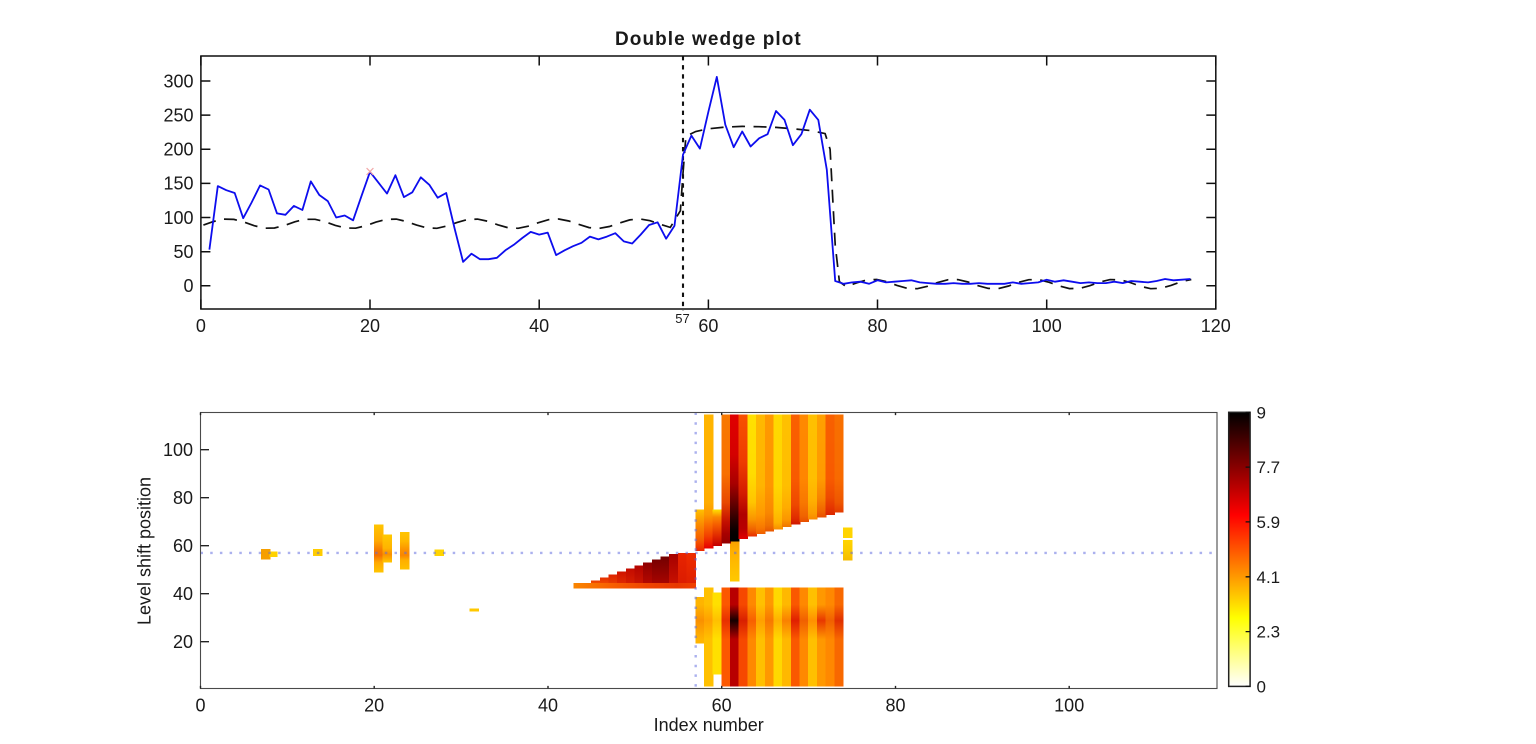 The height and width of the screenshot is (744, 1536). What do you see at coordinates (145, 551) in the screenshot?
I see `svg-text: Level shift position` at bounding box center [145, 551].